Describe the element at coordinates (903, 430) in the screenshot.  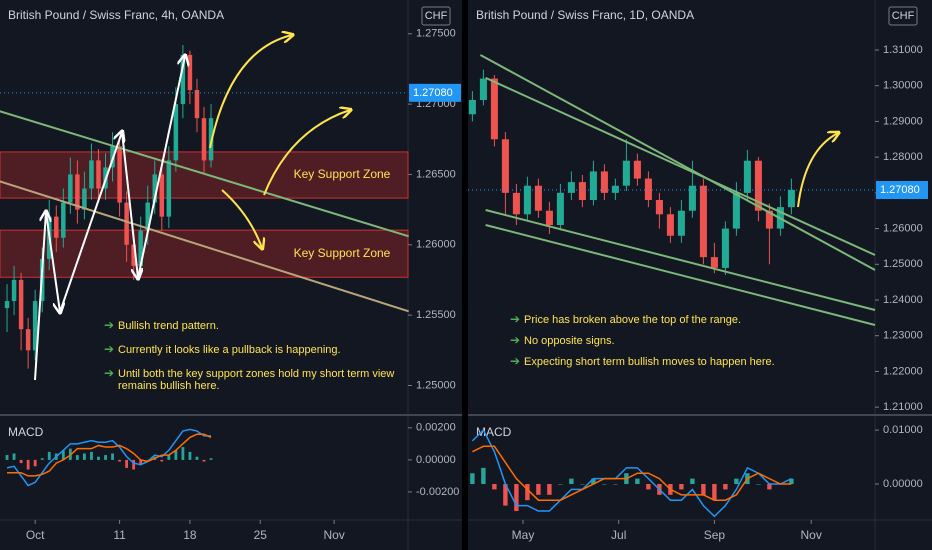
I see `y-tick-label: 0.01000` at that location.